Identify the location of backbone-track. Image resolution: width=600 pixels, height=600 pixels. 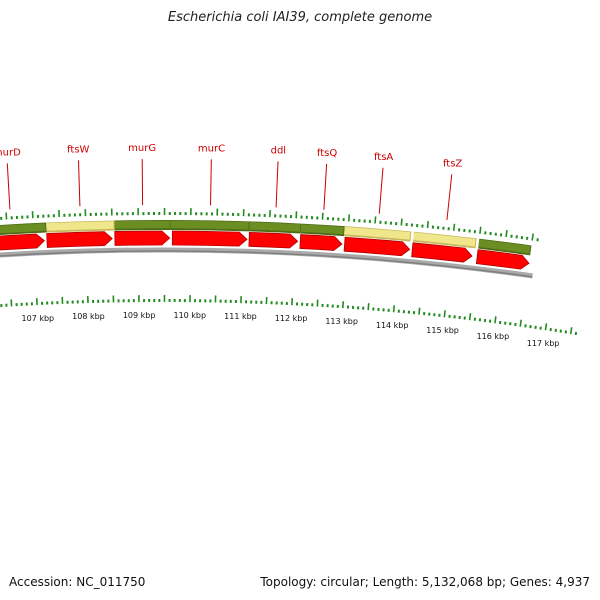
(266, 263).